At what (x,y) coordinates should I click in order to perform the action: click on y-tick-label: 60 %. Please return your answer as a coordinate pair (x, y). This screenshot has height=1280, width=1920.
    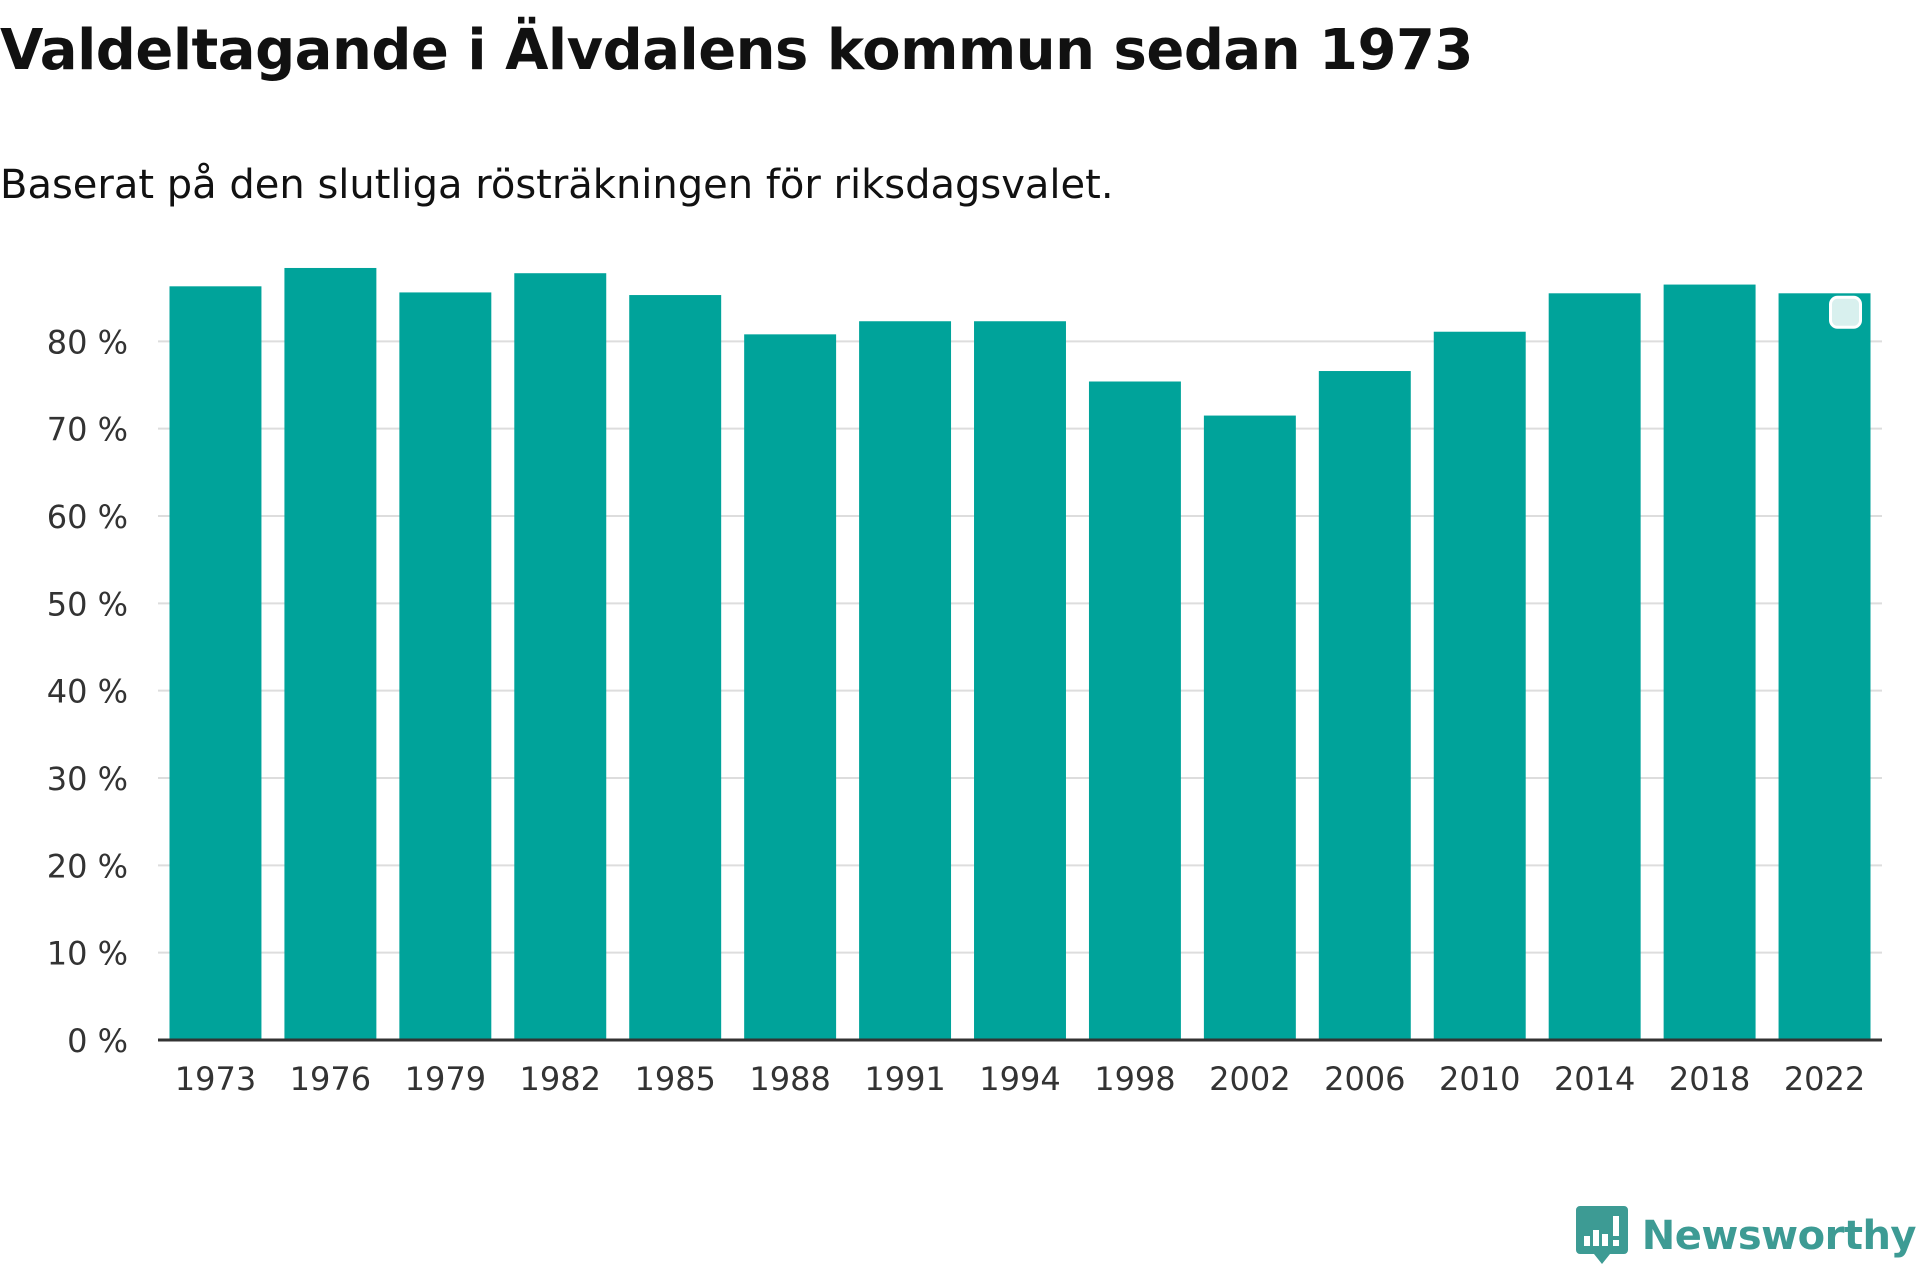
    Looking at the image, I should click on (87, 517).